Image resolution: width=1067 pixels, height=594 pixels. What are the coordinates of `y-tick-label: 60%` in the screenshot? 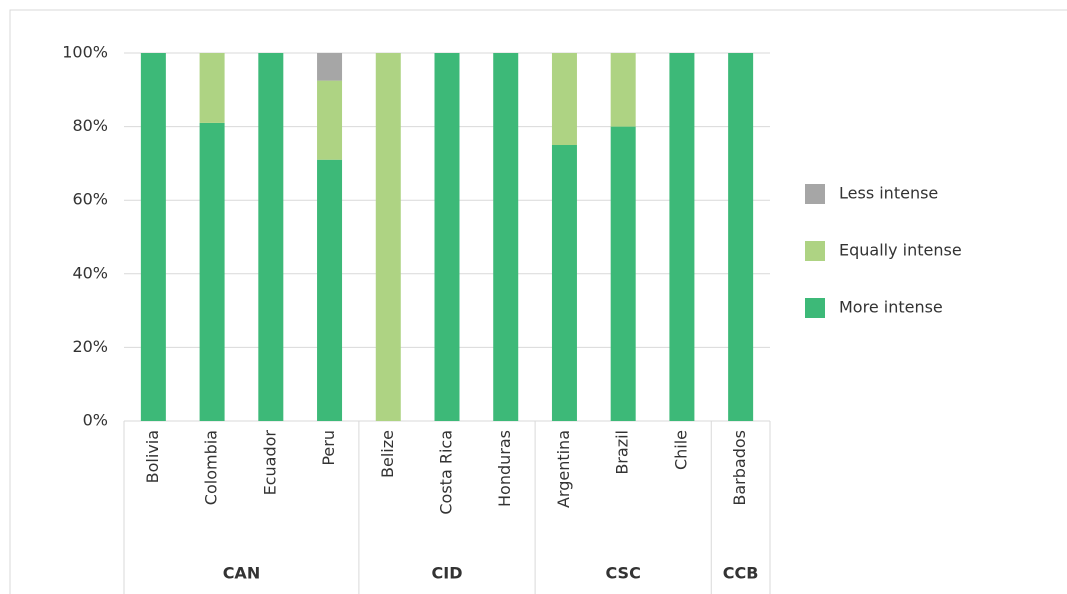 It's located at (90, 199).